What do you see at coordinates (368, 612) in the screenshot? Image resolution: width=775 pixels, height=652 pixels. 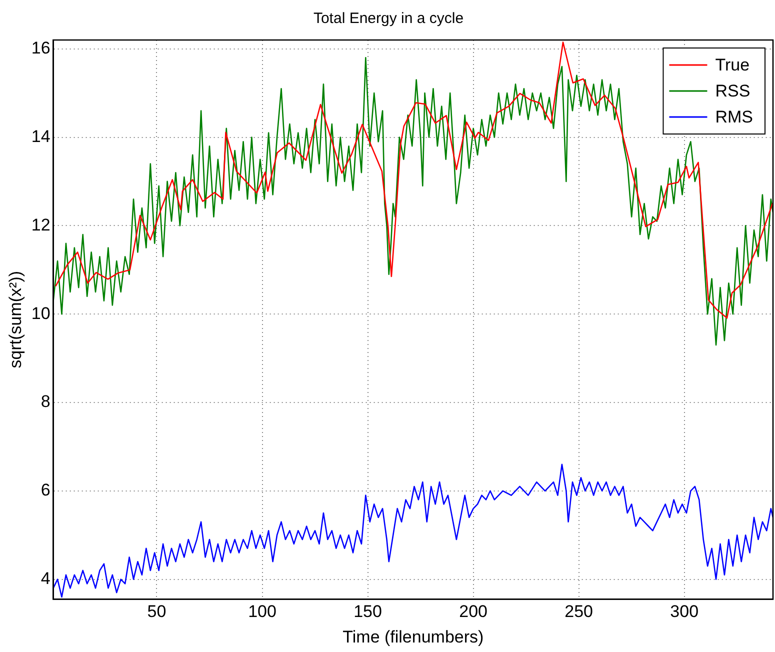 I see `x-tick-label: 150` at bounding box center [368, 612].